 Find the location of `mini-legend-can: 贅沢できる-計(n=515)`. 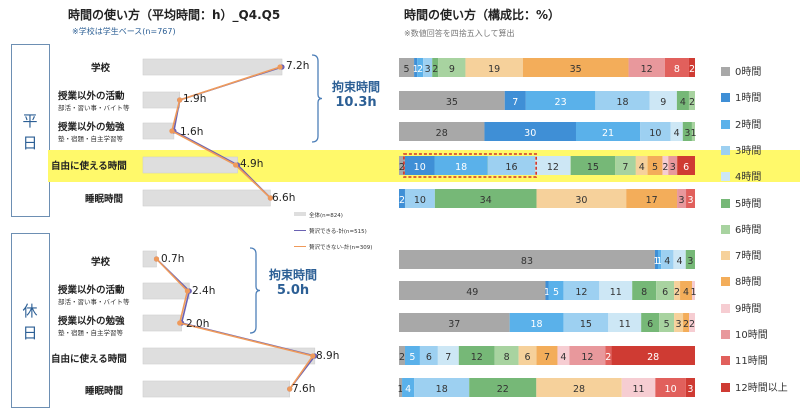

mini-legend-can: 贅沢できる-計(n=515) is located at coordinates (330, 231).